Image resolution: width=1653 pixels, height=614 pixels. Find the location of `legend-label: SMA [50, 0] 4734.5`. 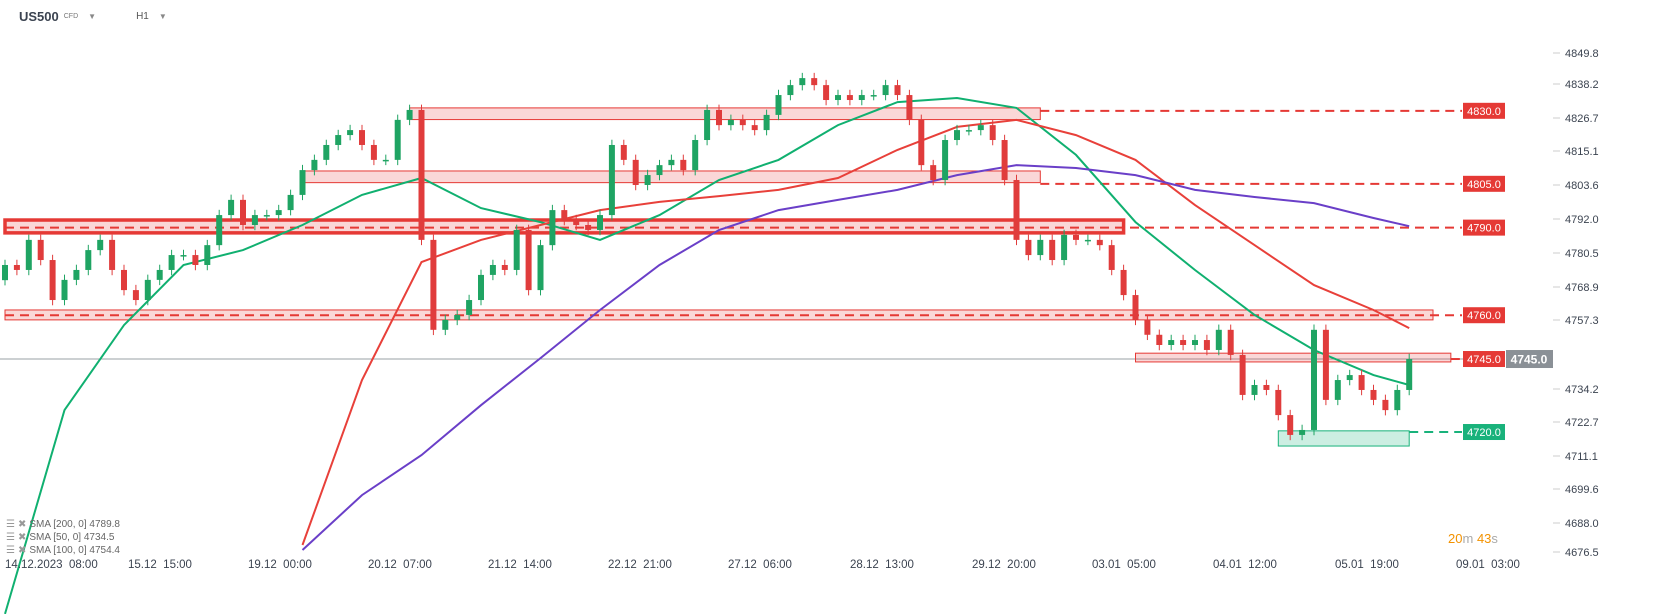

legend-label: SMA [50, 0] 4734.5 is located at coordinates (72, 537).